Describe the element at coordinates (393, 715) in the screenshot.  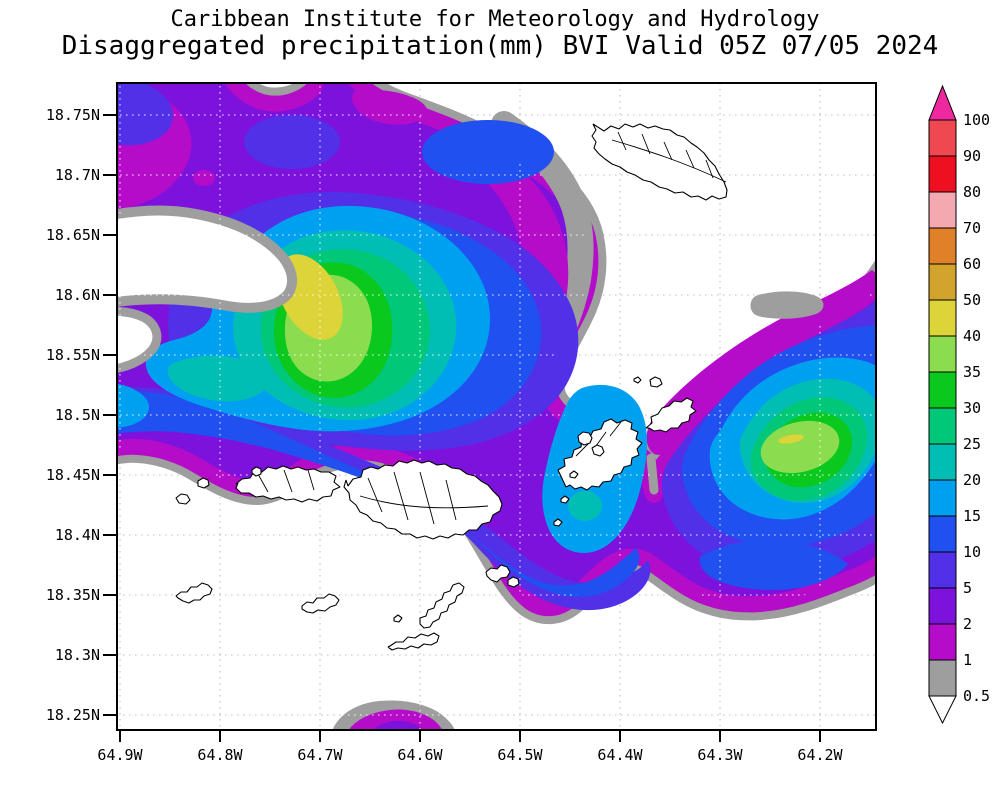
I see `south-edge-cell` at that location.